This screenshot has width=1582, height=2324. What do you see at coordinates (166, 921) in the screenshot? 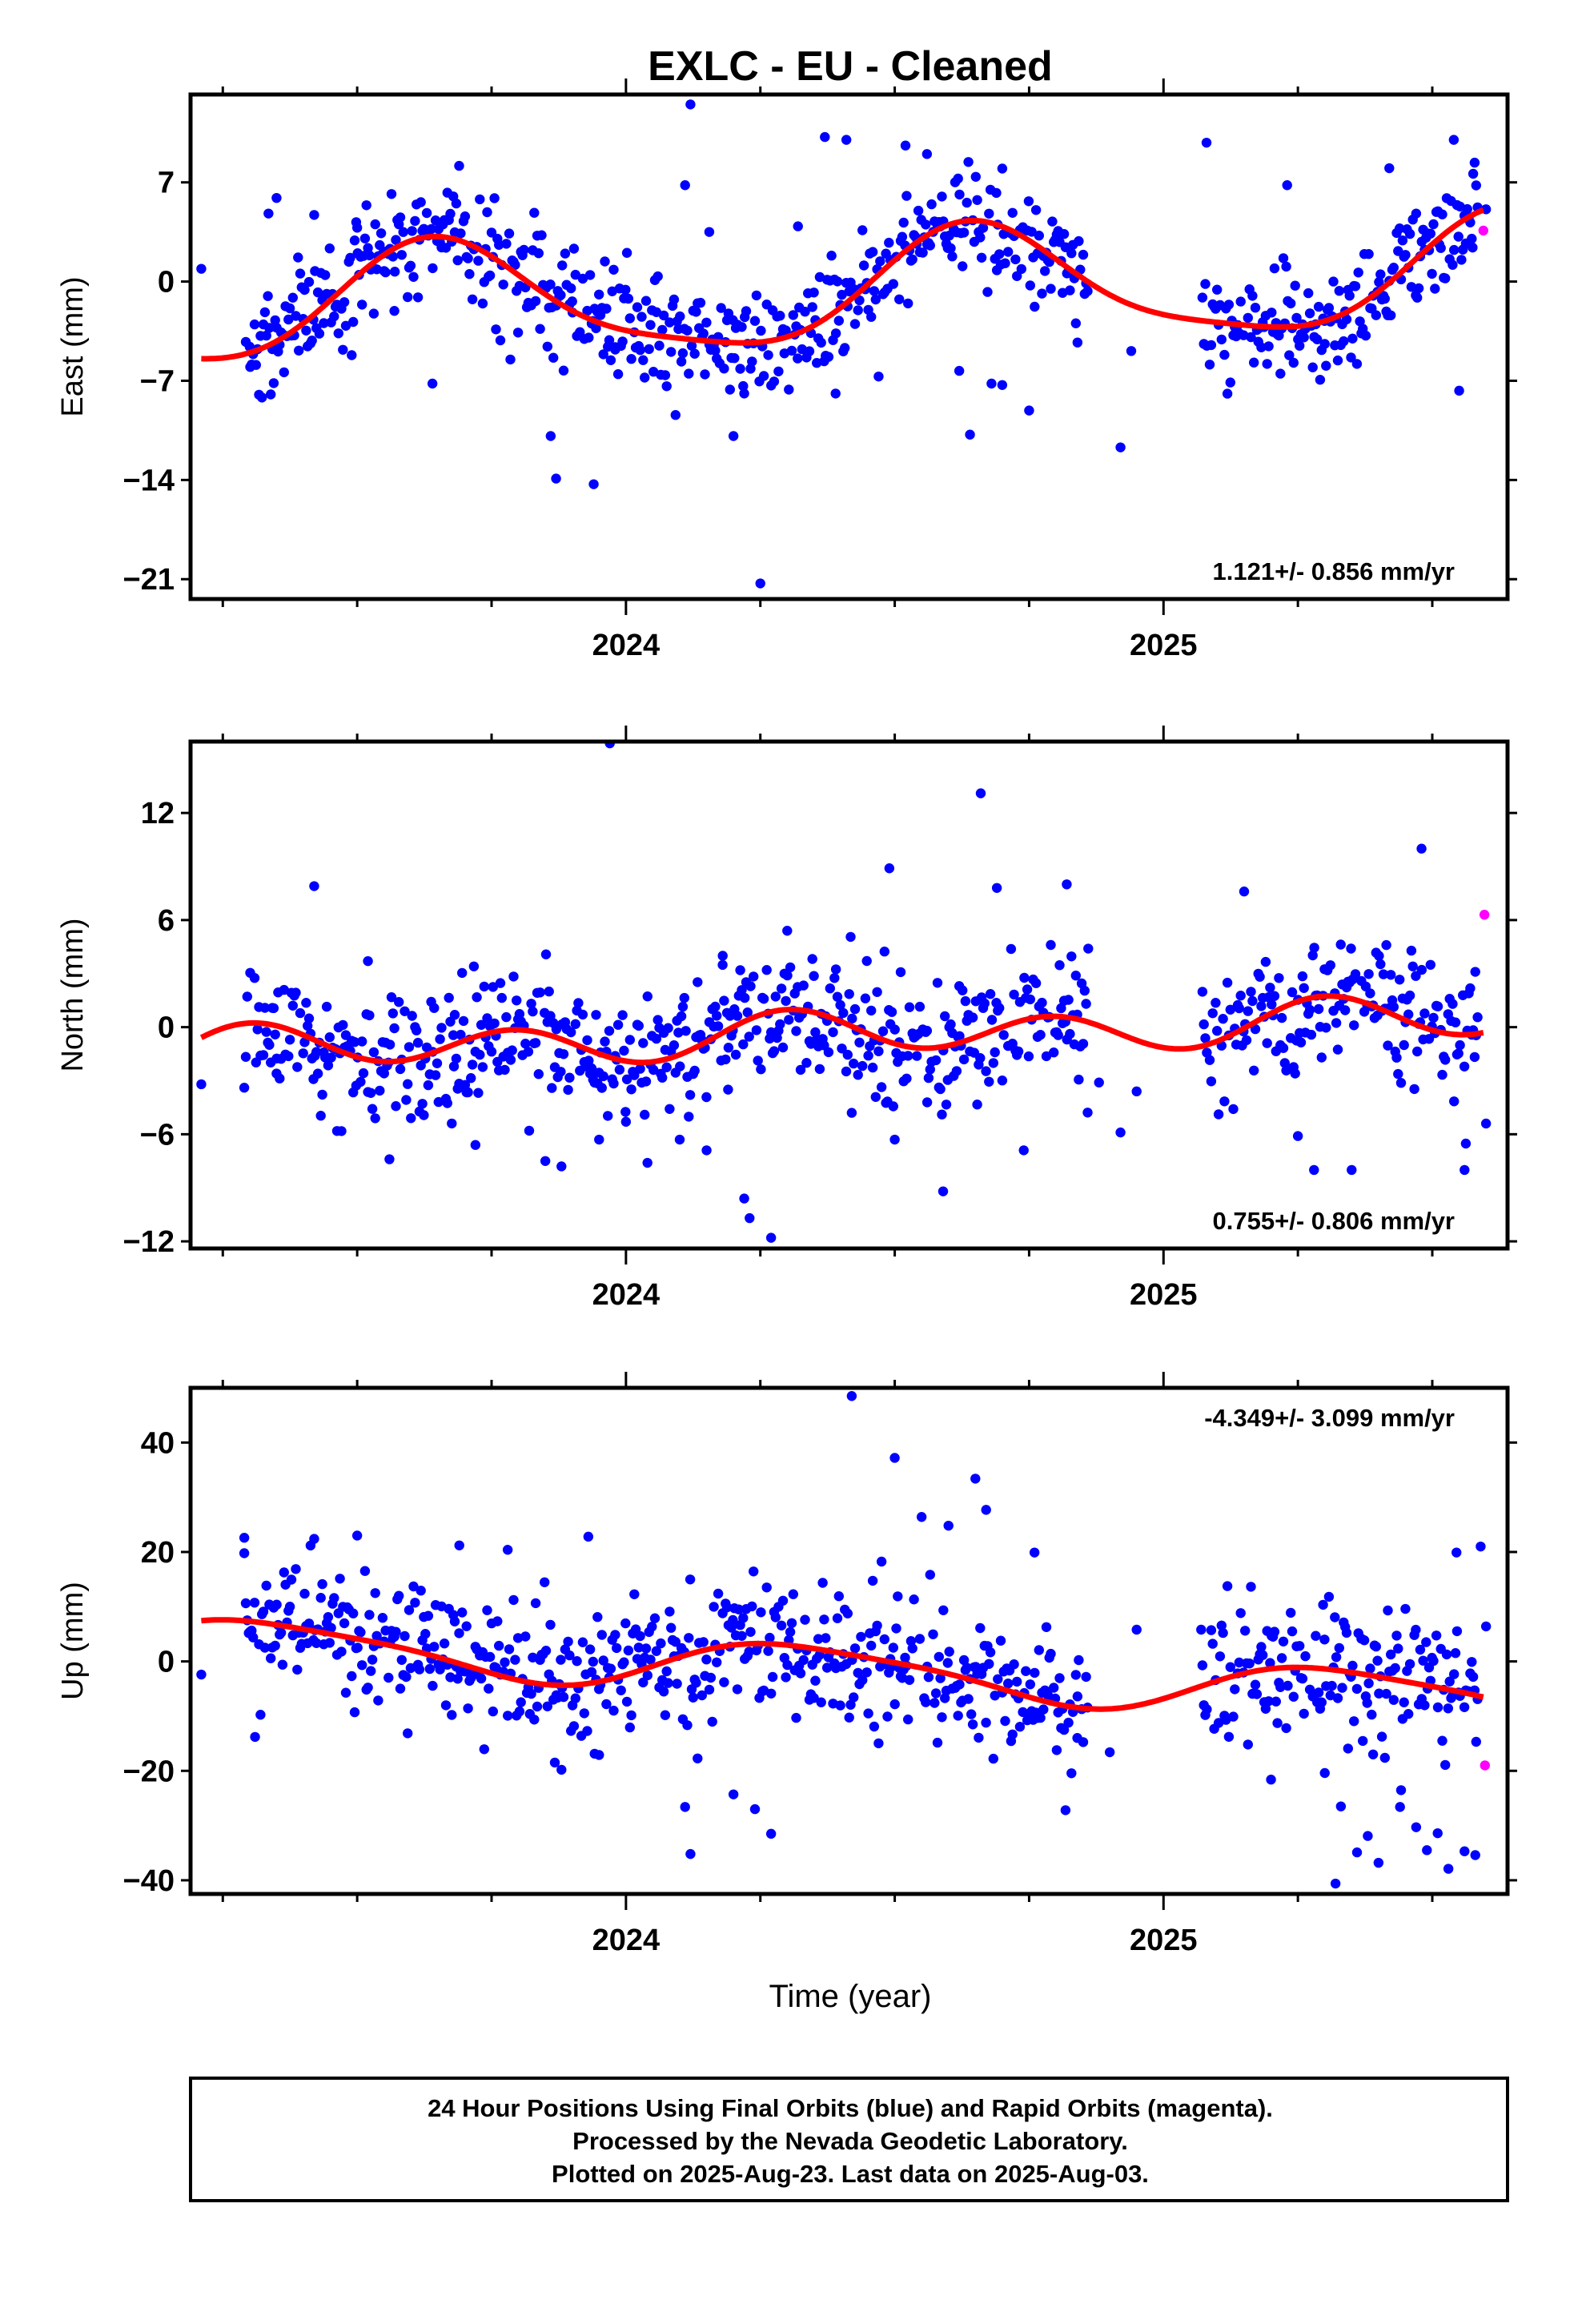
I see `y-tick-label: 6` at bounding box center [166, 921].